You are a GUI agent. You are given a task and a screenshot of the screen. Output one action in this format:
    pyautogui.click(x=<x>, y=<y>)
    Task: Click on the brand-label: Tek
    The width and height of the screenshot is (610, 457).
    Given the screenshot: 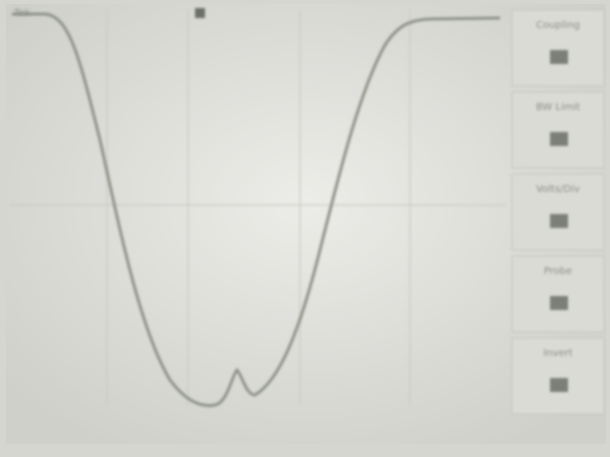 What is the action you would take?
    pyautogui.click(x=22, y=13)
    